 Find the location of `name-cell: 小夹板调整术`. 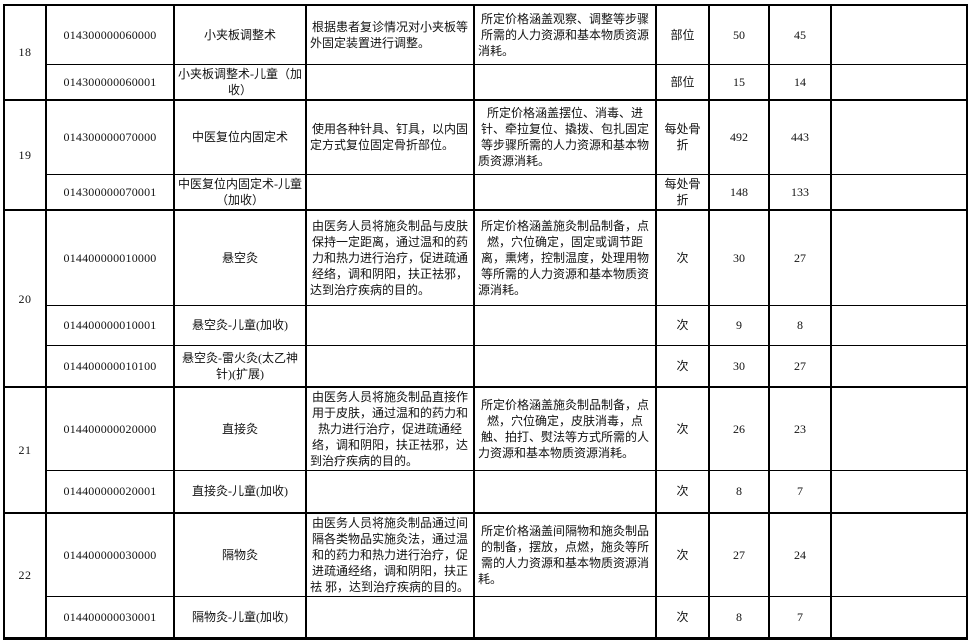

name-cell: 小夹板调整术 is located at coordinates (240, 34).